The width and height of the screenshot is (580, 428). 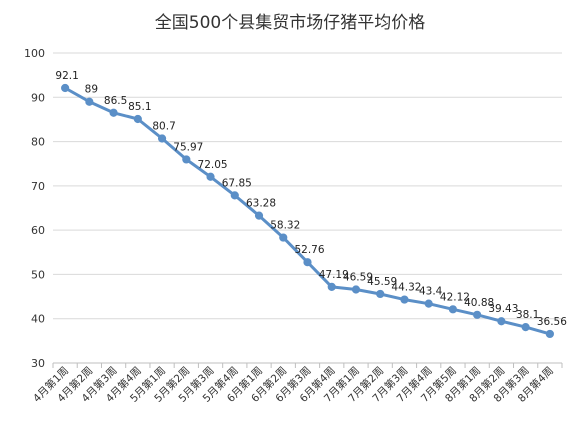 I want to click on y-tick-label: 60, so click(x=38, y=230).